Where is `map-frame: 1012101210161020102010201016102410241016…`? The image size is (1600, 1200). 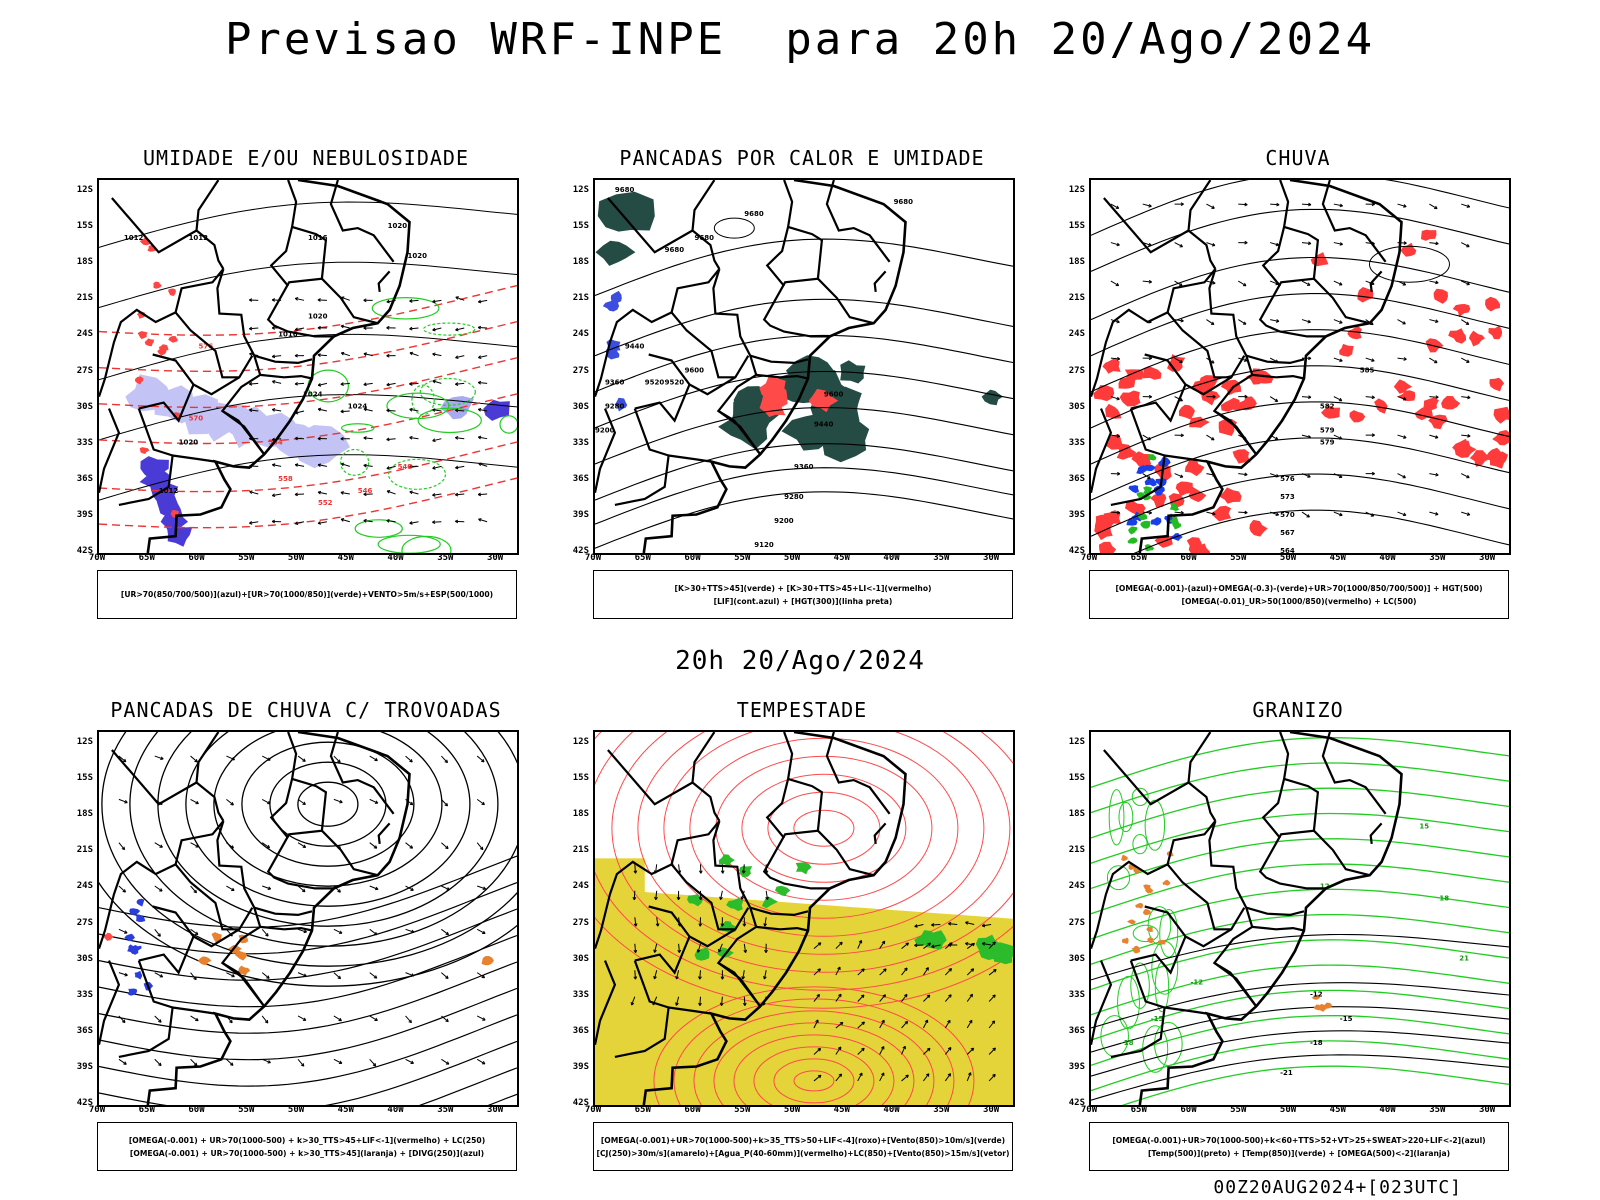 map-frame: 1012101210161020102010201016102410241016… is located at coordinates (308, 366).